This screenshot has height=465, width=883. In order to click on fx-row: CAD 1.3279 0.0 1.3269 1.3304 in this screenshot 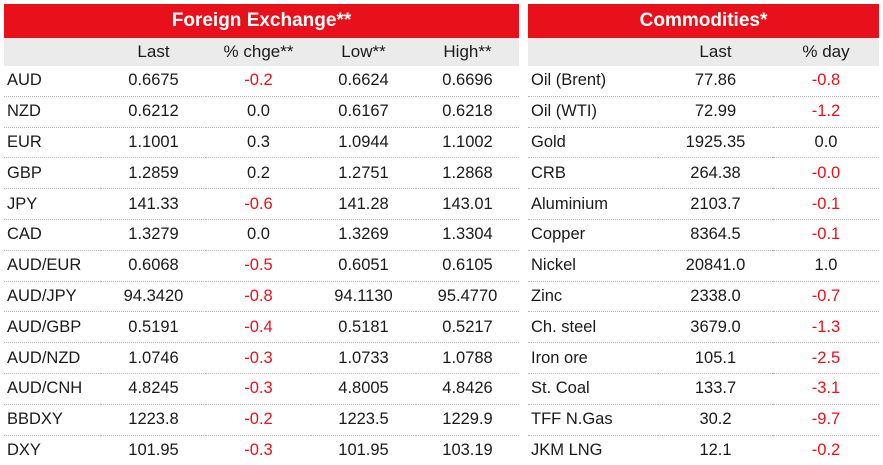, I will do `click(261, 235)`.